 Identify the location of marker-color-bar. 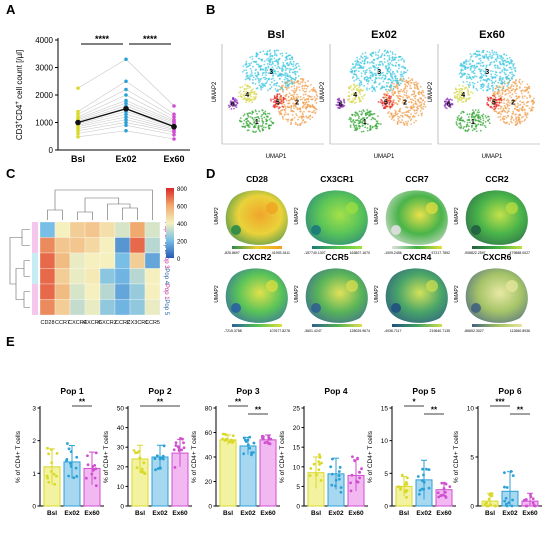
(257, 247).